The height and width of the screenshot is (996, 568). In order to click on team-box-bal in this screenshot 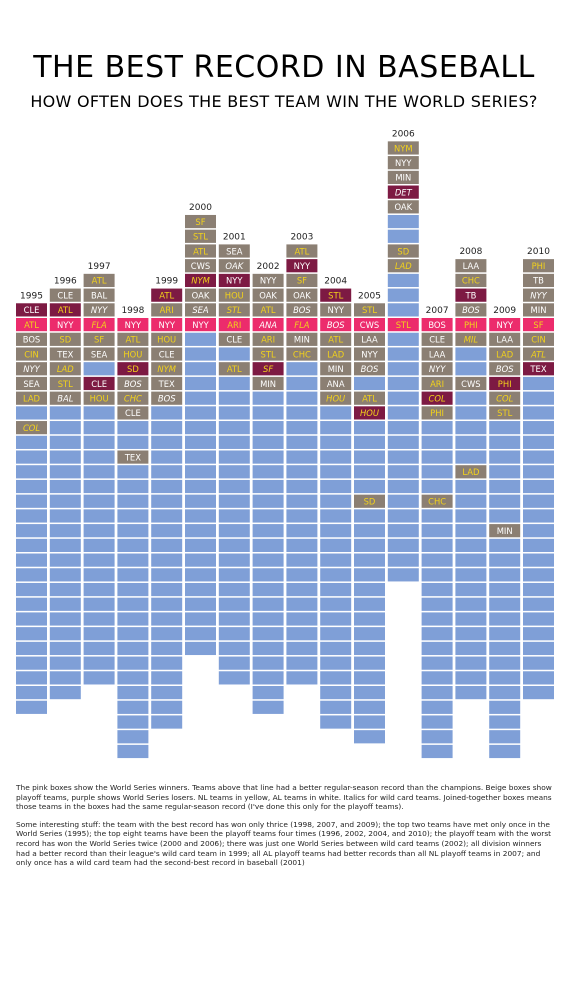, I will do `click(99, 295)`.